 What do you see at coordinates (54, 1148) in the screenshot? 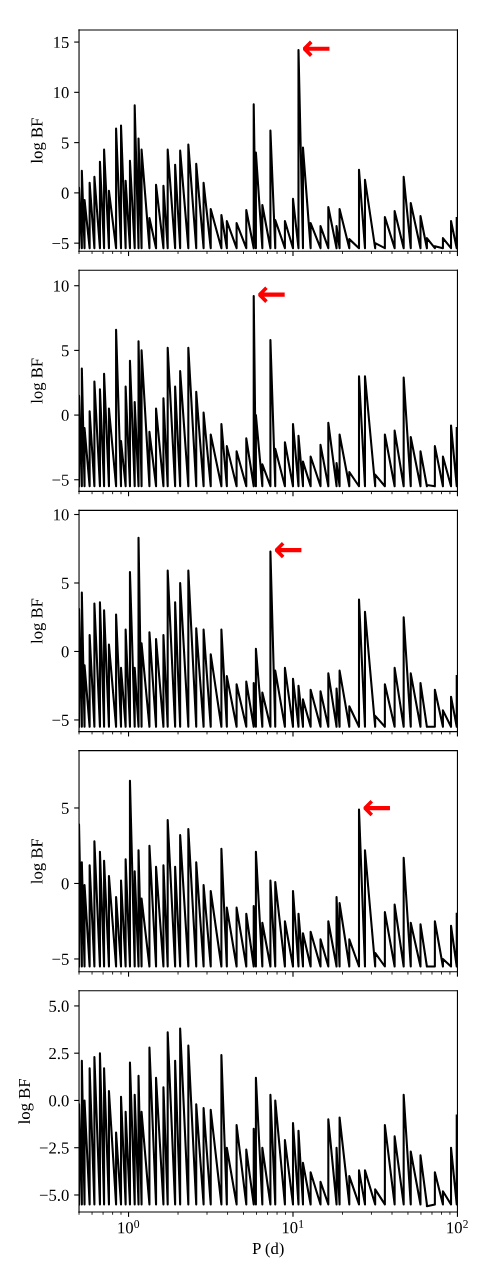
I see `y-tick-label: −2.5` at bounding box center [54, 1148].